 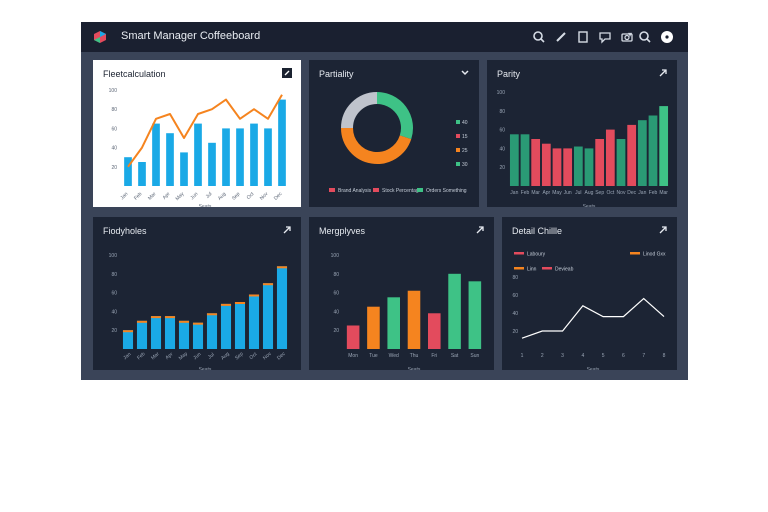 I want to click on x-tick-label: Wed, so click(x=394, y=356).